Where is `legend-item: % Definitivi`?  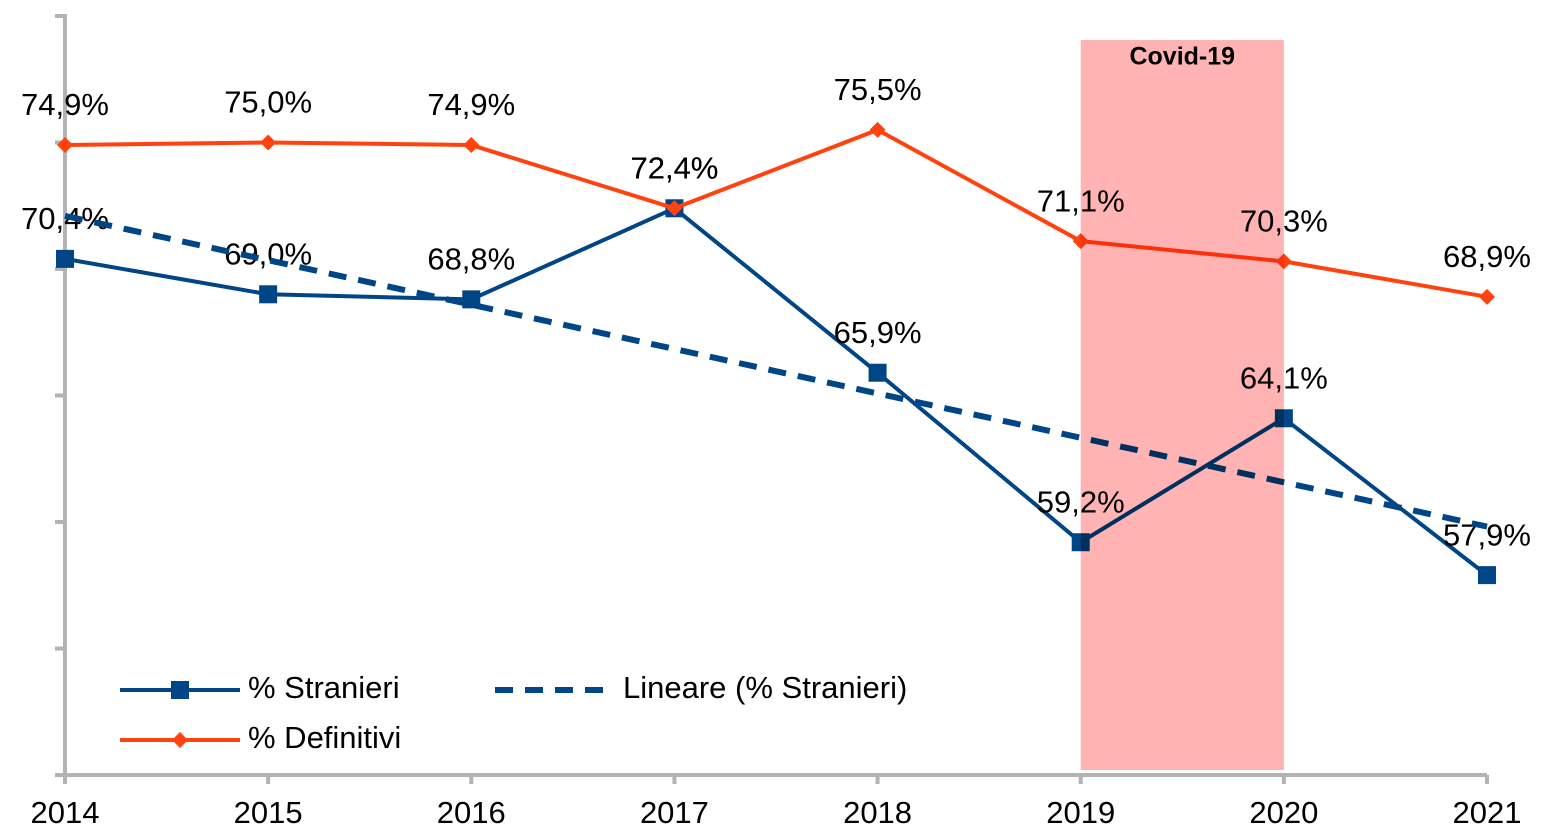
legend-item: % Definitivi is located at coordinates (260, 737).